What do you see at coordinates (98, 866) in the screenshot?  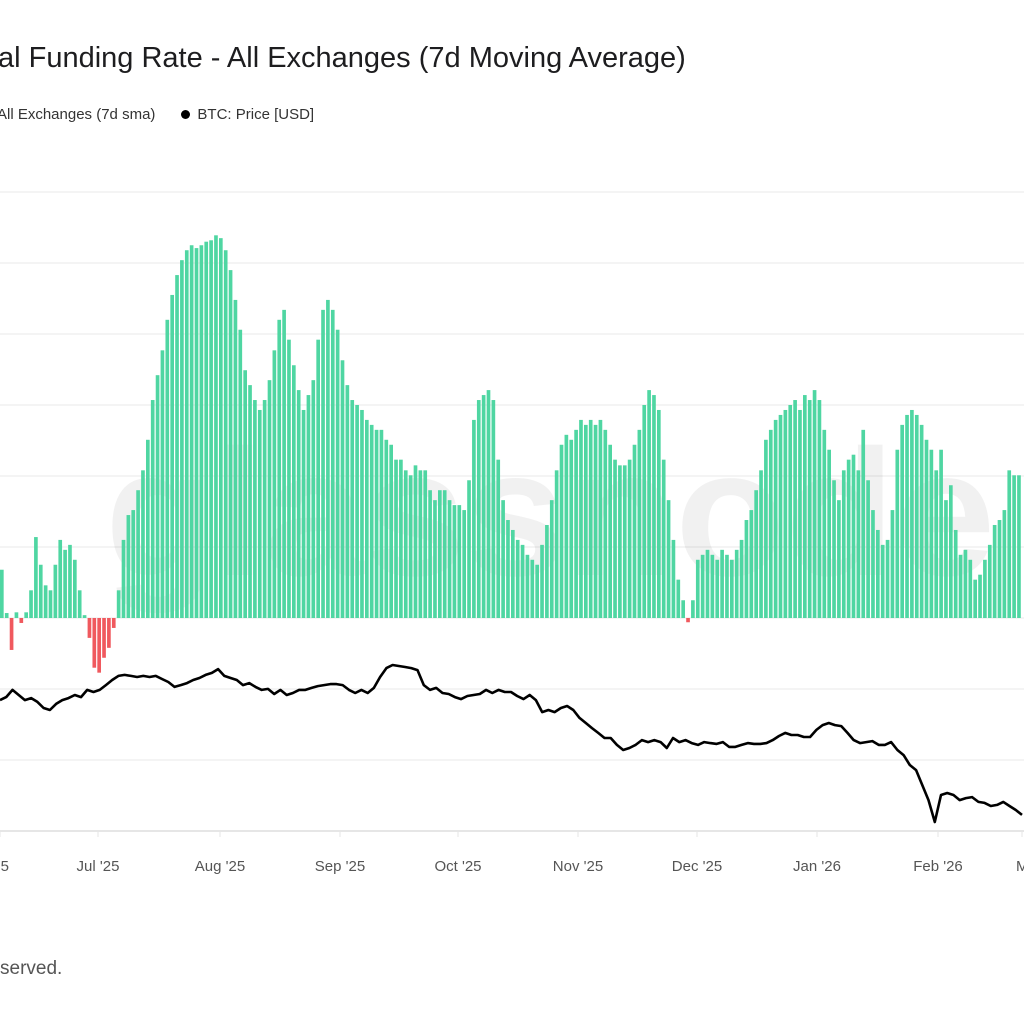 I see `x-tick-label: Jul '25` at bounding box center [98, 866].